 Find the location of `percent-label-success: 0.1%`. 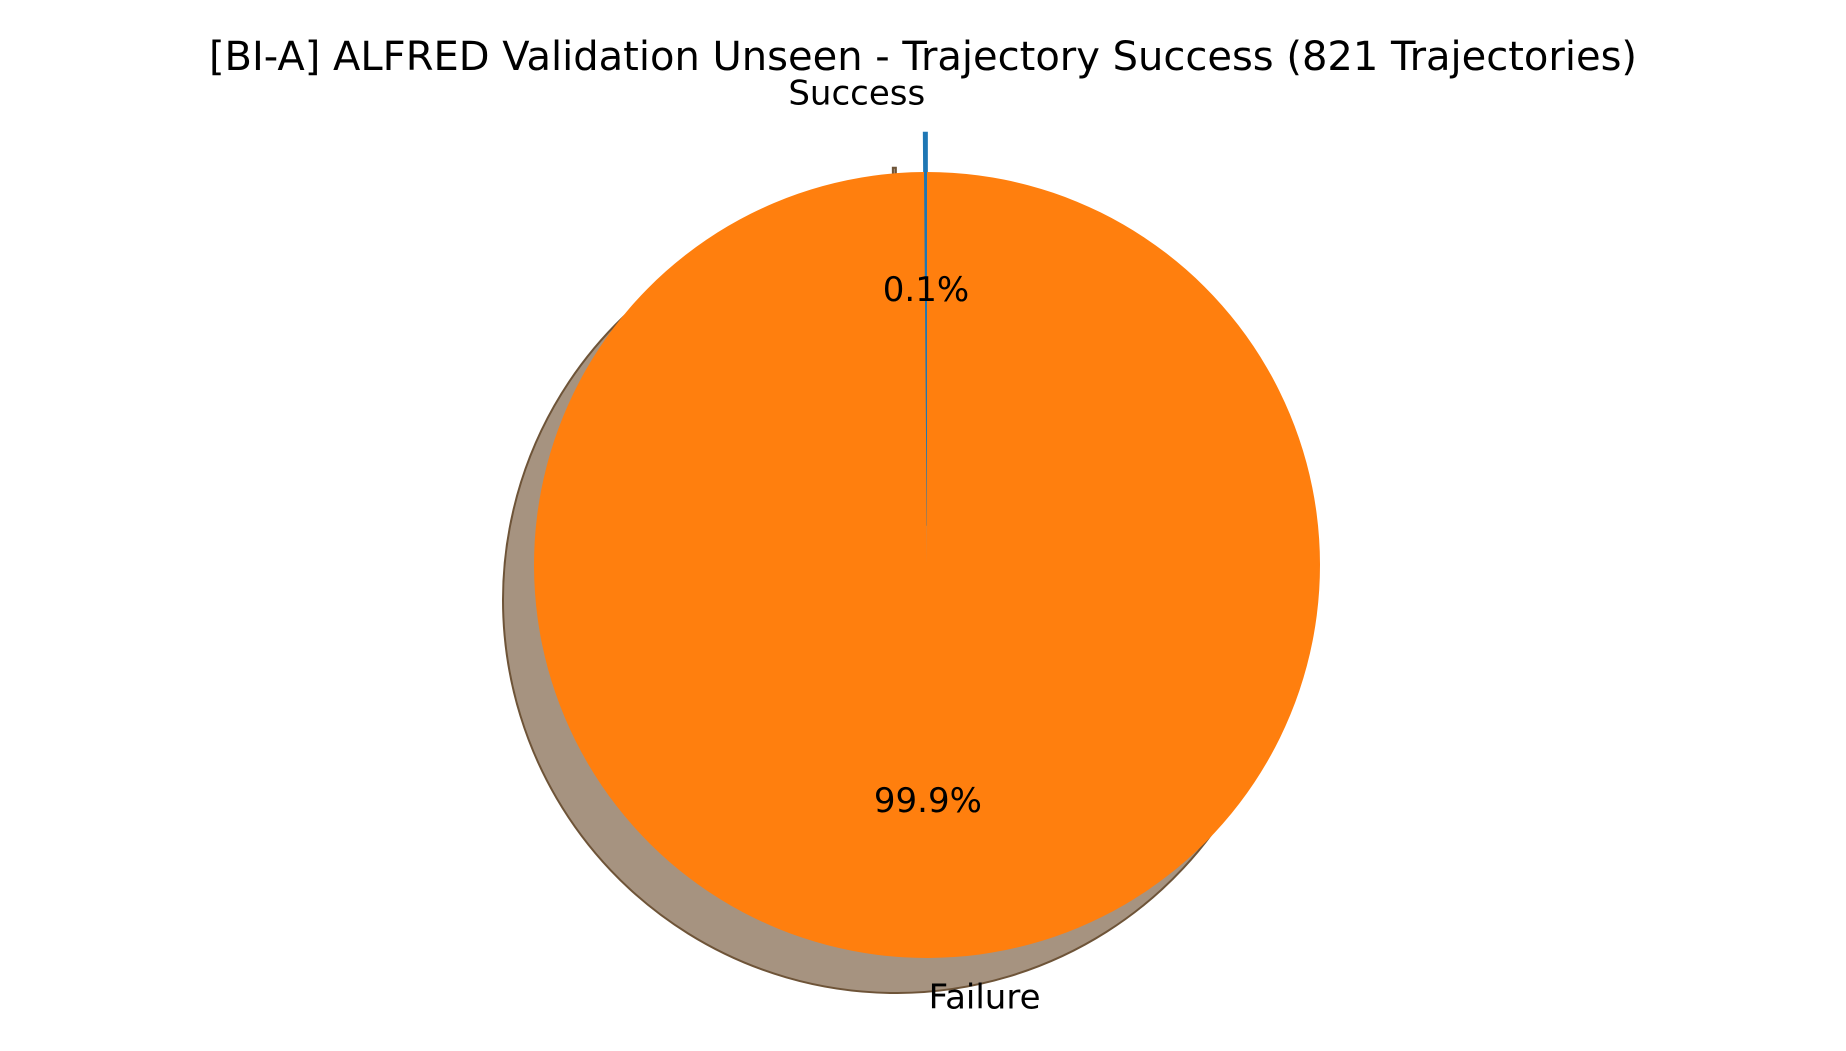

percent-label-success: 0.1% is located at coordinates (926, 290).